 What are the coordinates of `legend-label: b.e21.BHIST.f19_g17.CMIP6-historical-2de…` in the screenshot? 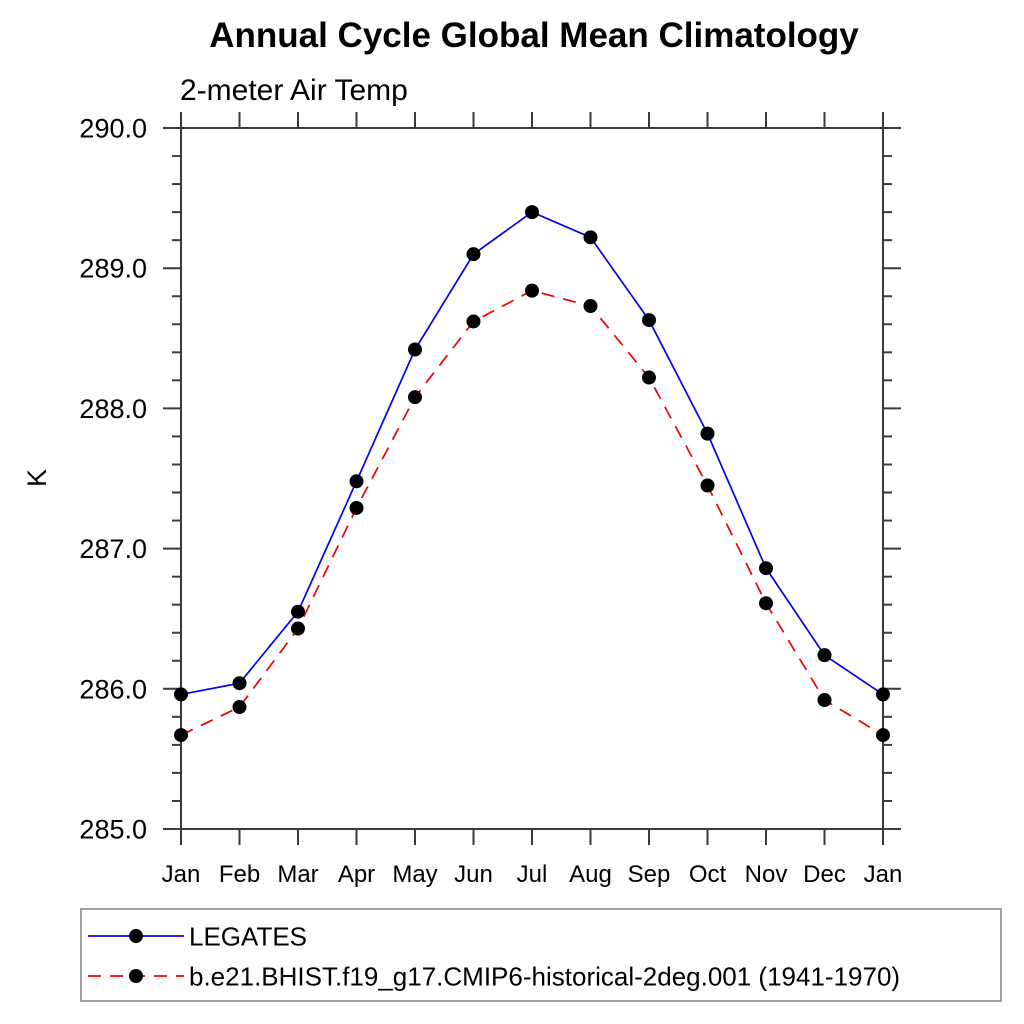 It's located at (544, 977).